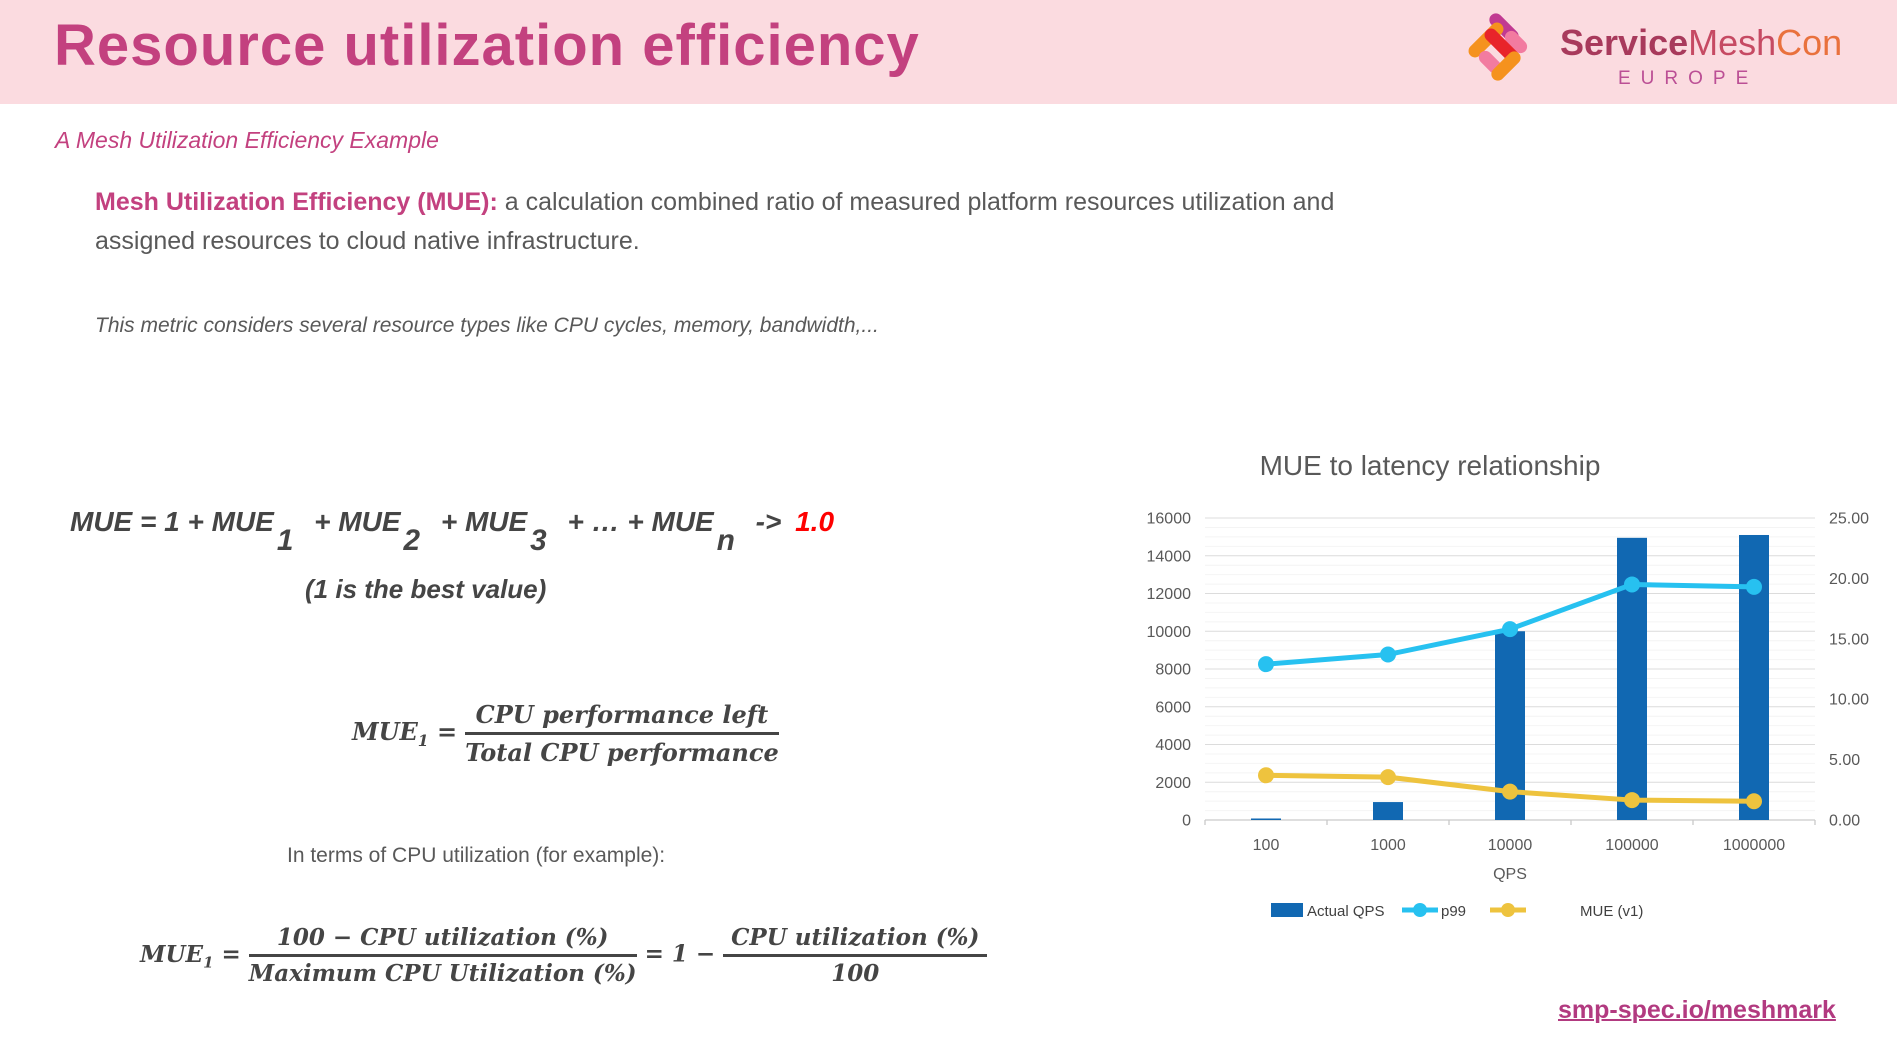  What do you see at coordinates (1169, 632) in the screenshot?
I see `left-axis-tick-label: 10000` at bounding box center [1169, 632].